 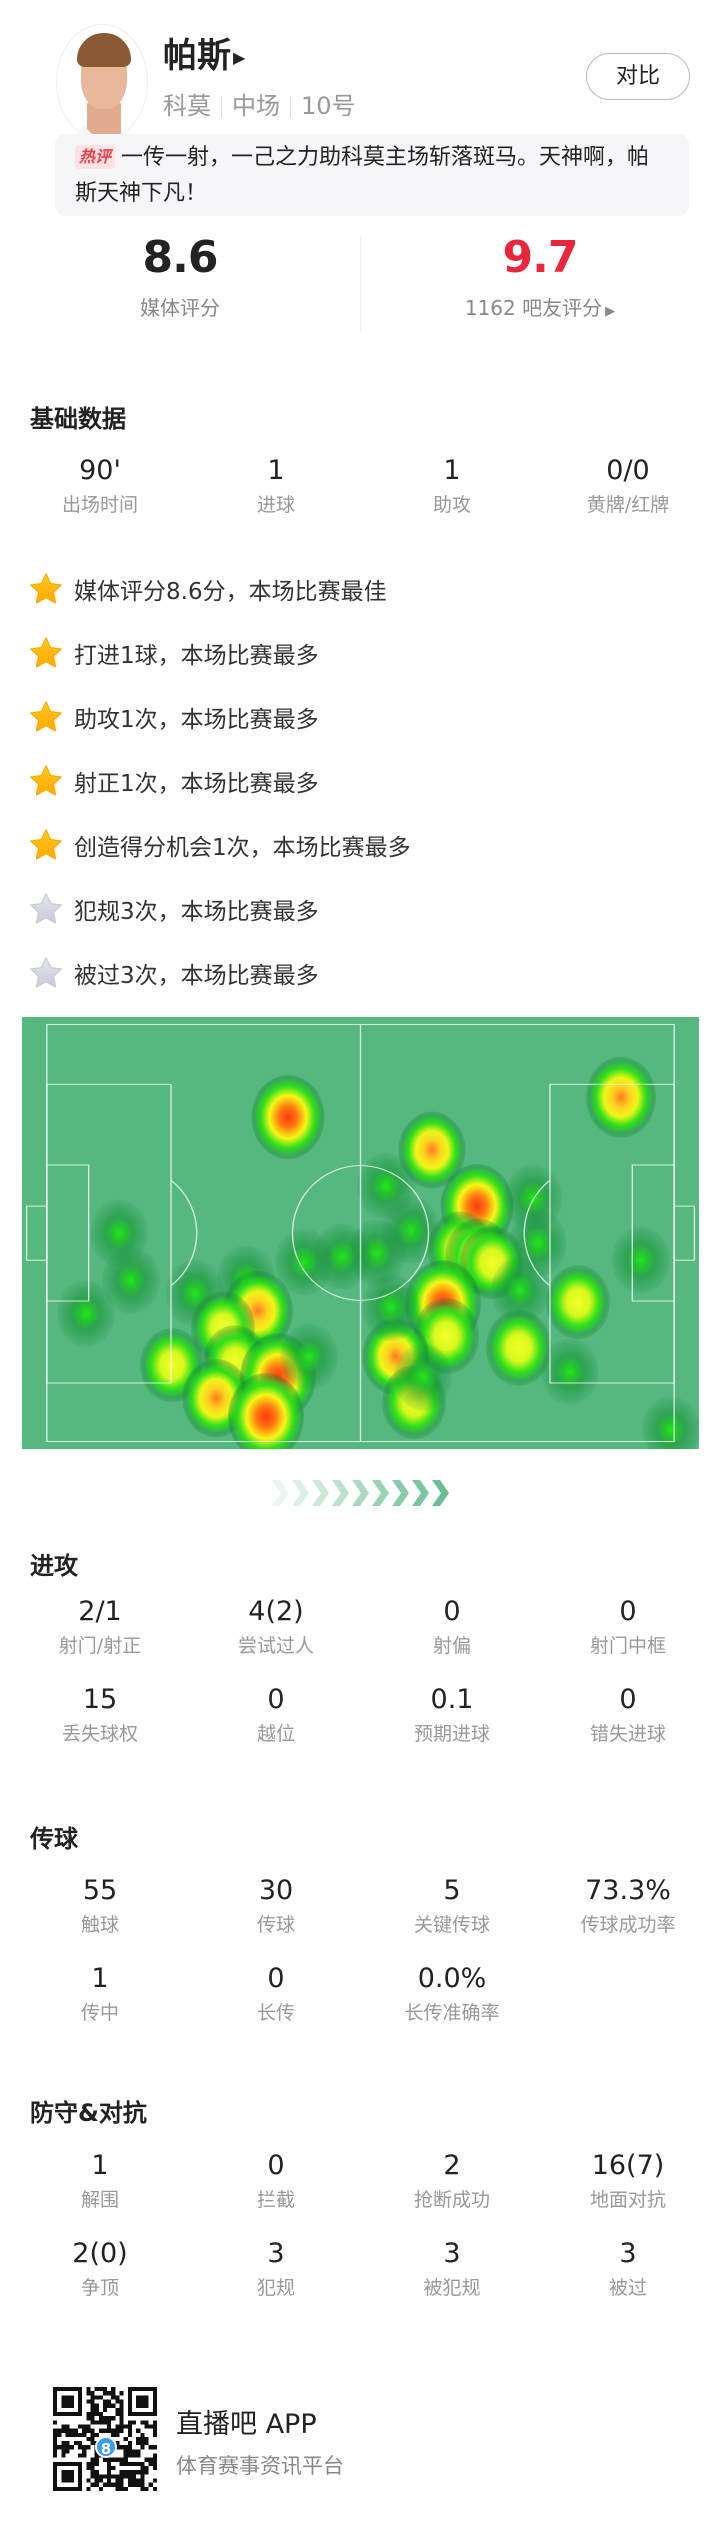 I want to click on stat-value: 16(7), so click(x=628, y=2165).